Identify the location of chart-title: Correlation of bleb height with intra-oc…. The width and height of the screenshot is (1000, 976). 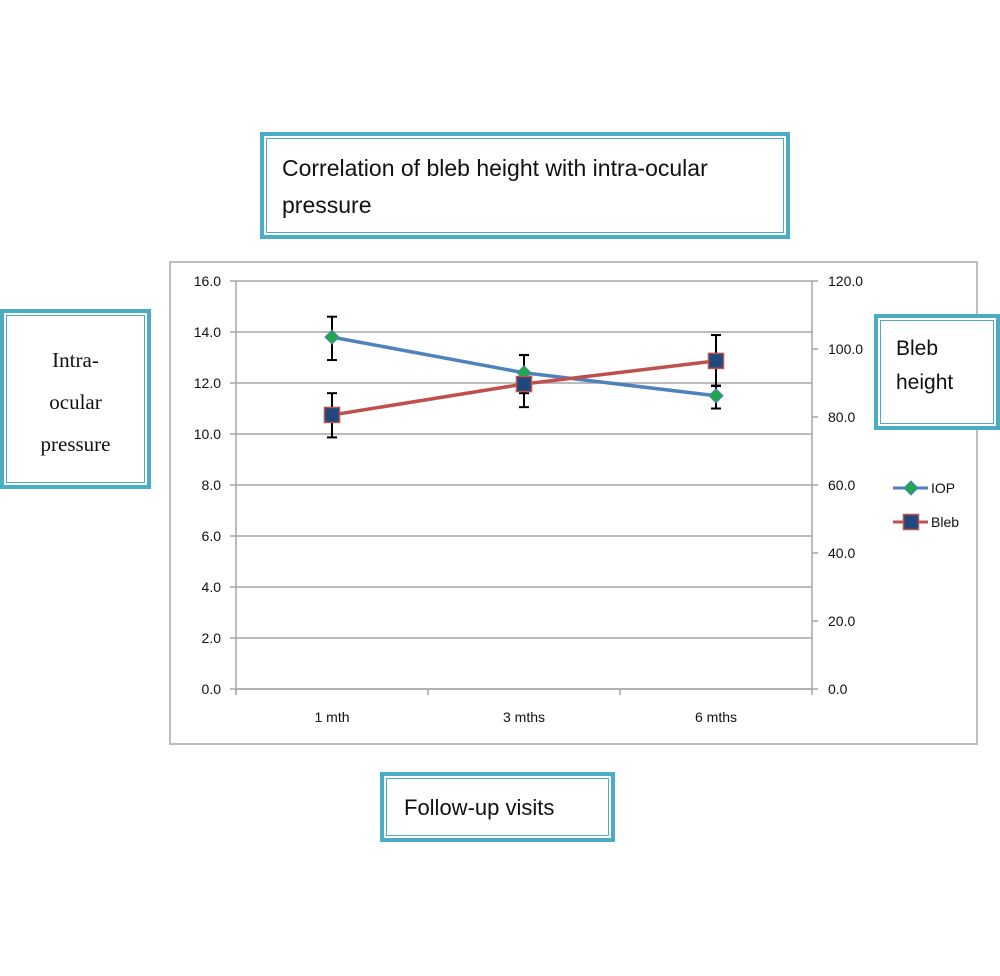
(525, 185).